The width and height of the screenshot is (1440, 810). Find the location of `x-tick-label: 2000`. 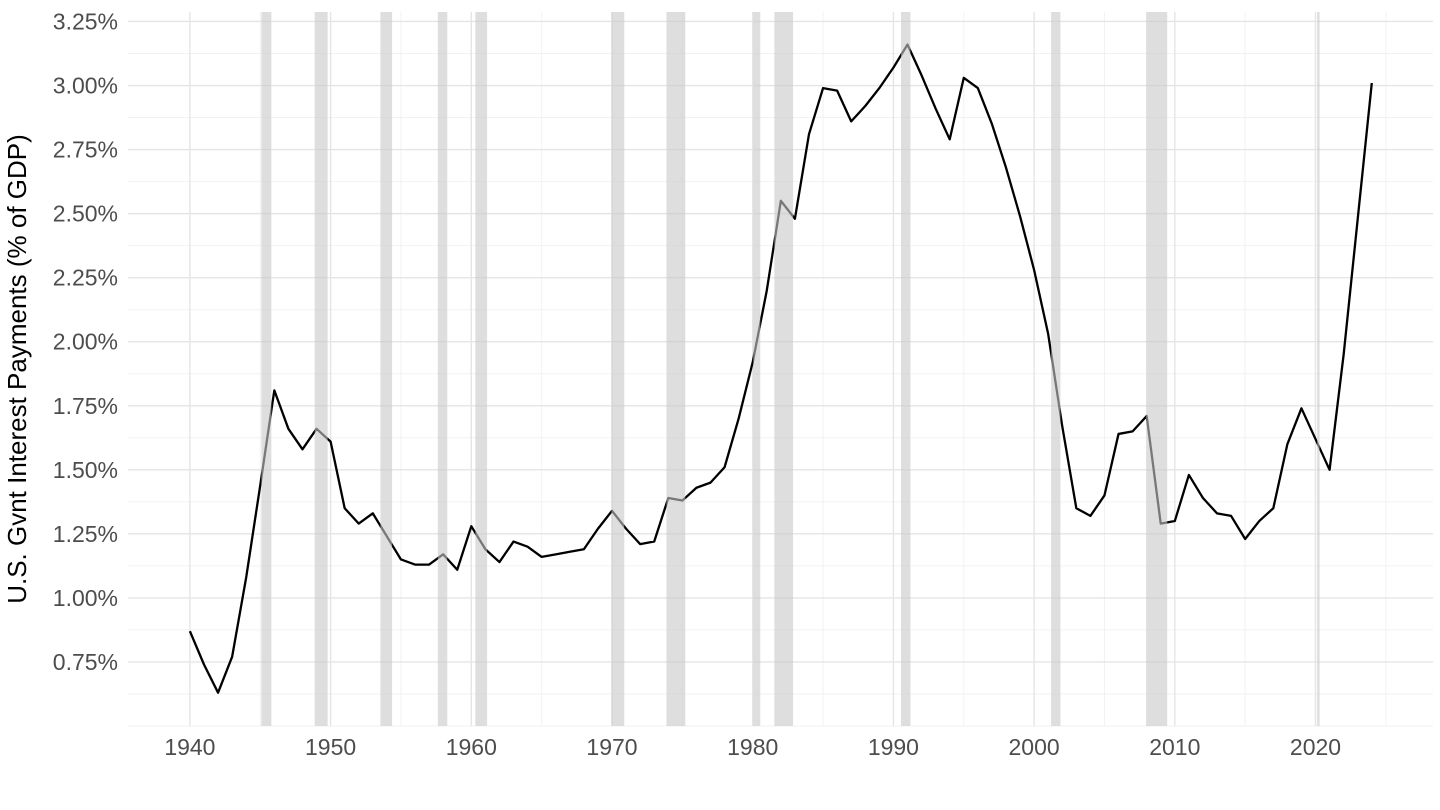

x-tick-label: 2000 is located at coordinates (1034, 747).